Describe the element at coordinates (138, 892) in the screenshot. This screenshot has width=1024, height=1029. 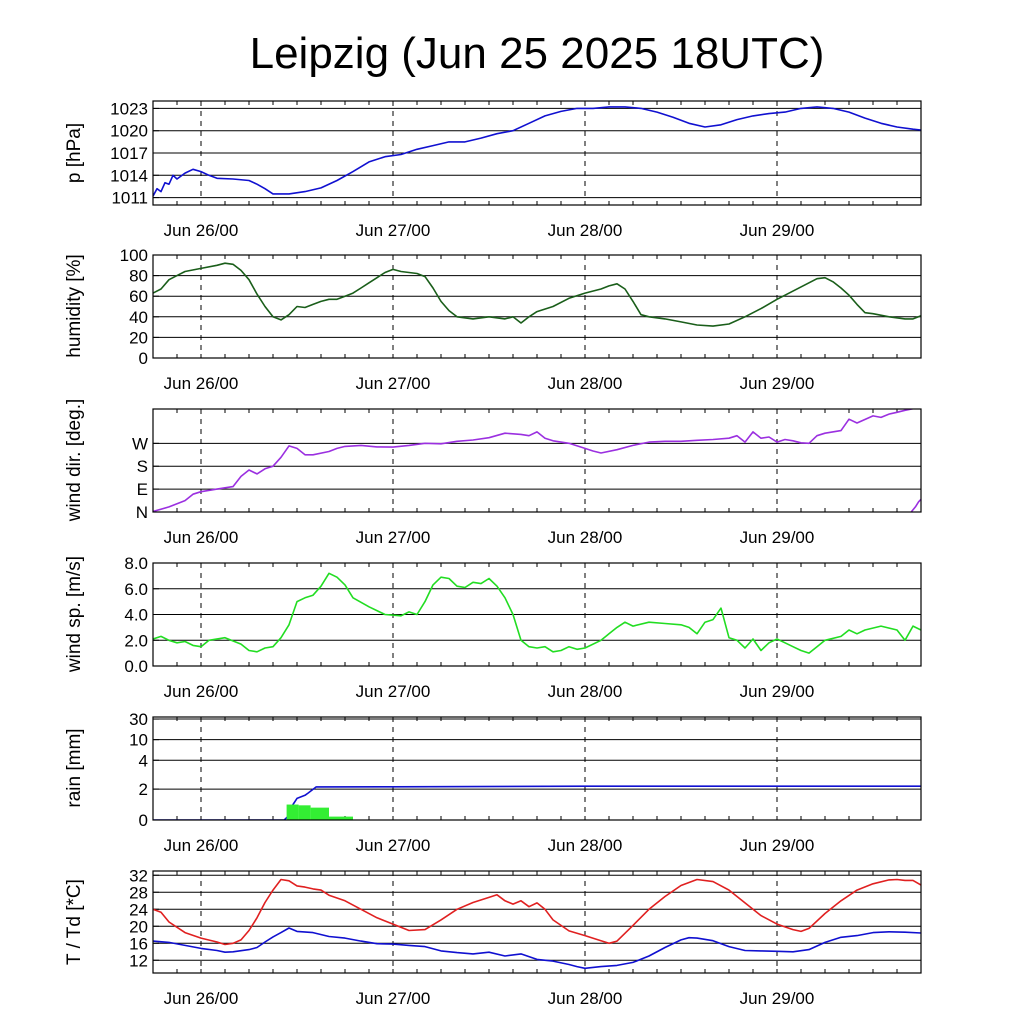
I see `y-tick-label: 28` at that location.